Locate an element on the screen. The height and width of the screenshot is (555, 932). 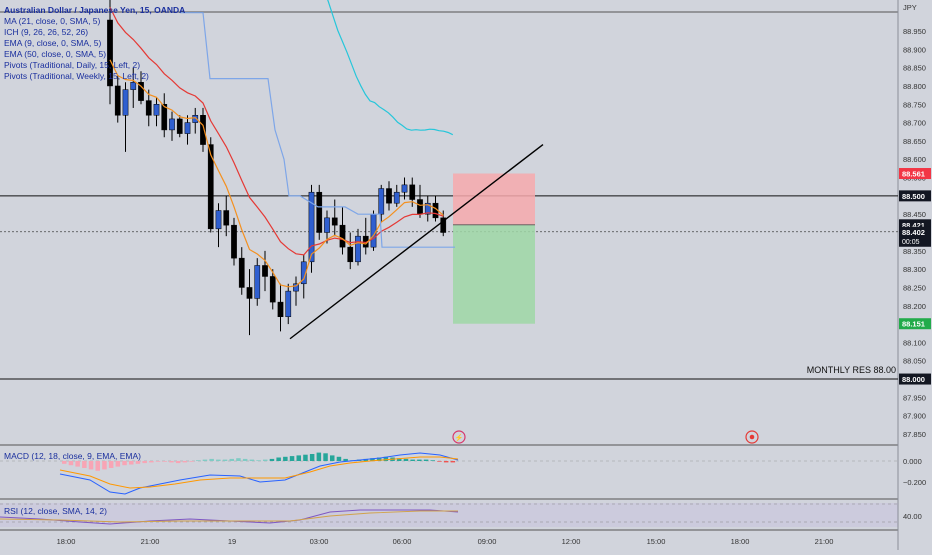
indicator-ma: MA (21, close, 0, SMA, 5) is located at coordinates (52, 21).